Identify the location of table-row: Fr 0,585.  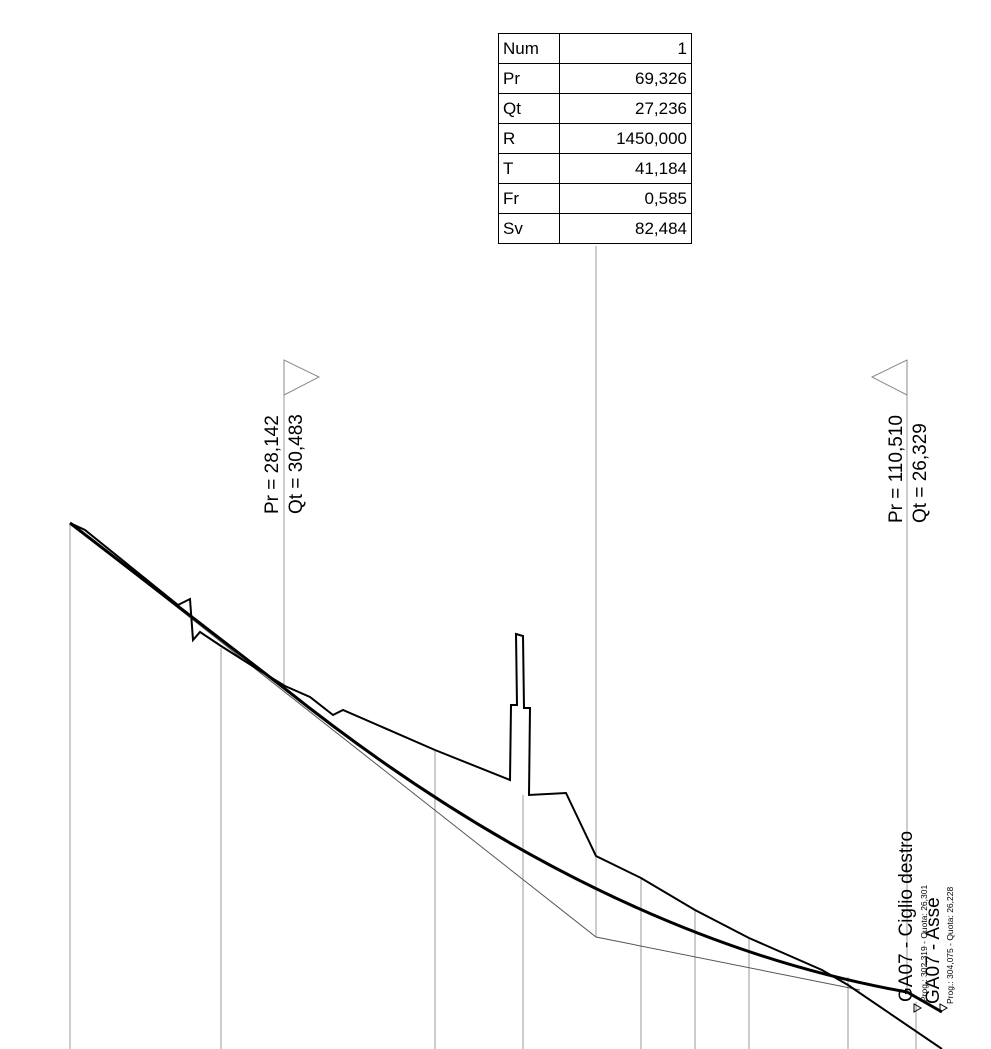
(595, 198).